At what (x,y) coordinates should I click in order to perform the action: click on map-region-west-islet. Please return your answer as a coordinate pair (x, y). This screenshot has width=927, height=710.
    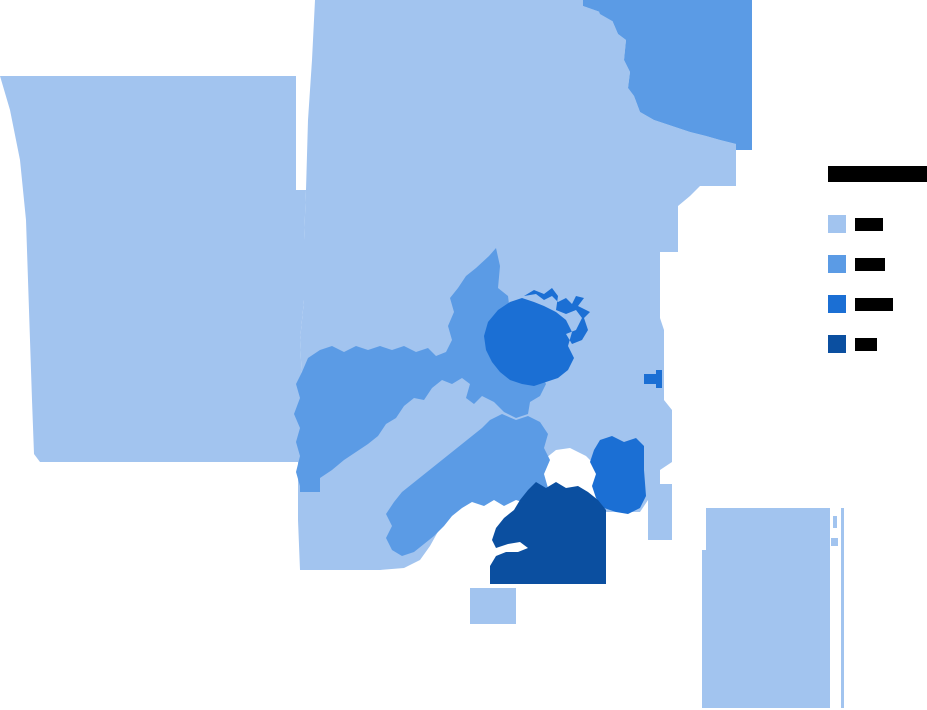
    Looking at the image, I should click on (310, 477).